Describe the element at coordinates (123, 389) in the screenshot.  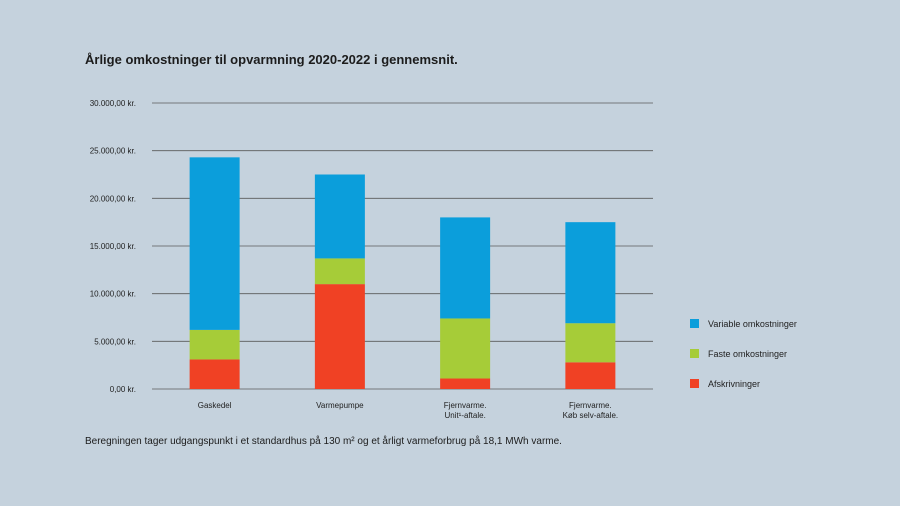
I see `y-tick-label: 0,00 kr.` at that location.